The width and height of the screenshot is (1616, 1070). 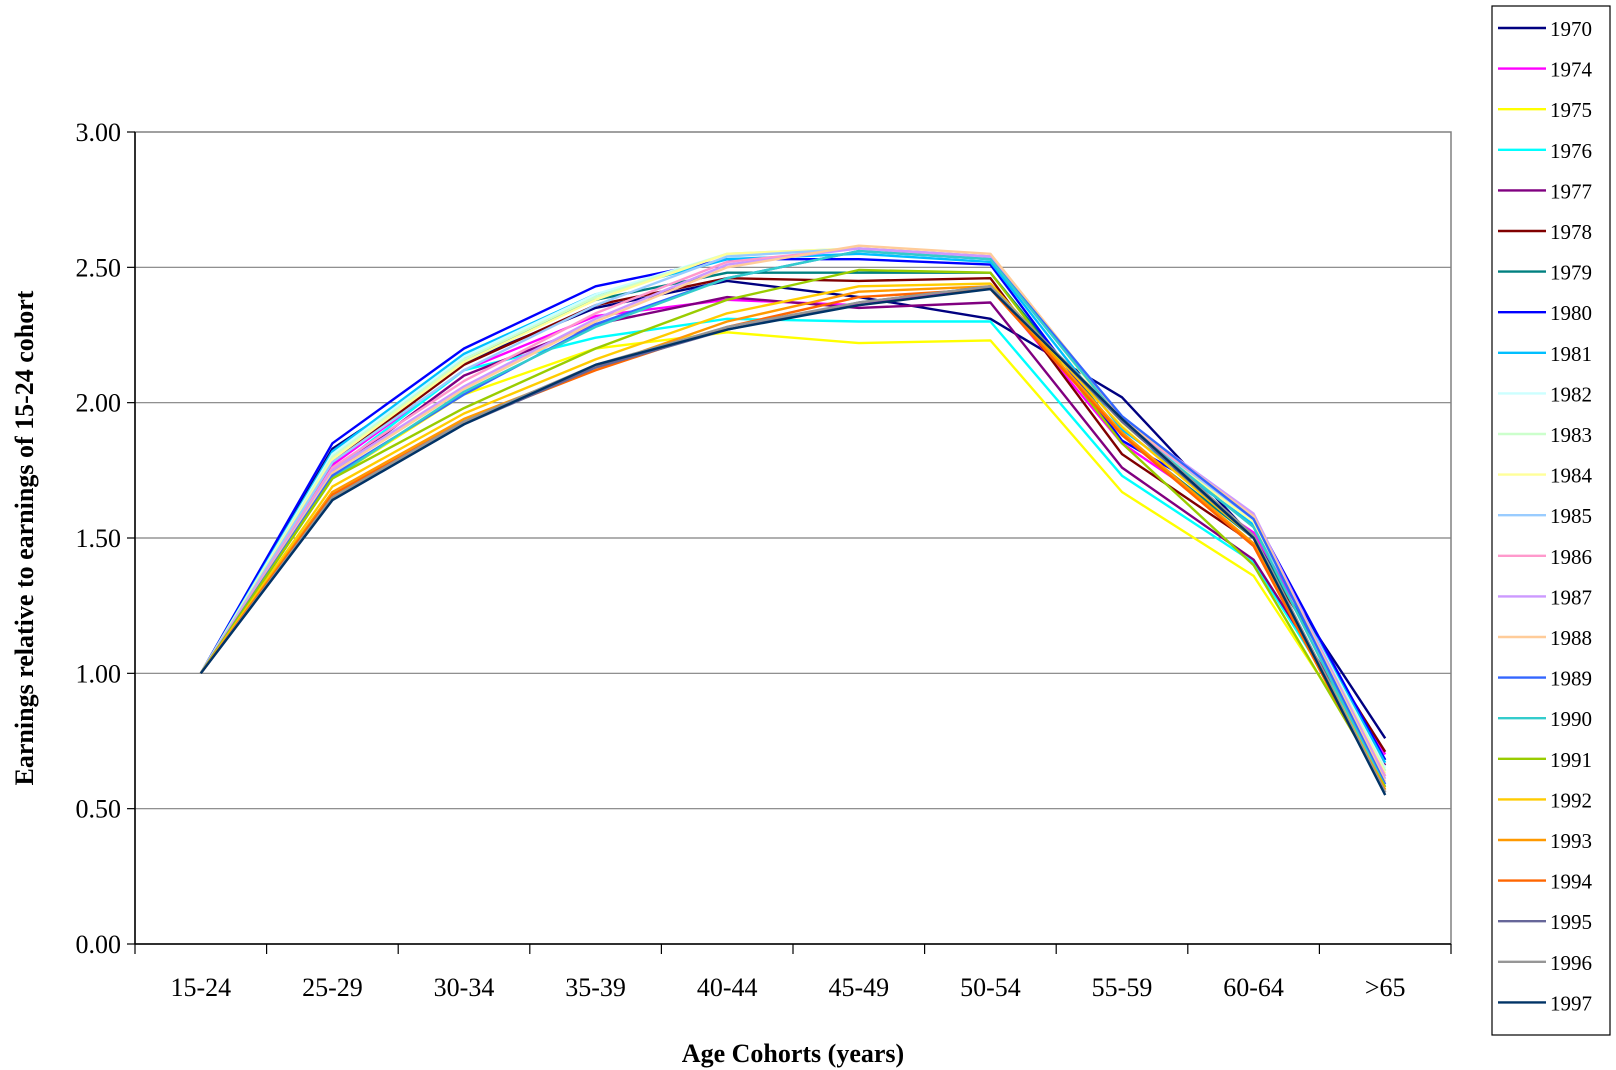 I want to click on legend-label: 1978, so click(x=1571, y=232).